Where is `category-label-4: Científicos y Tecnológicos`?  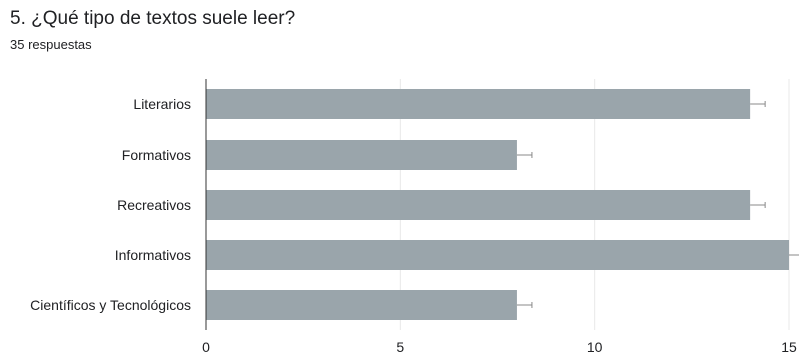 category-label-4: Científicos y Tecnológicos is located at coordinates (110, 305).